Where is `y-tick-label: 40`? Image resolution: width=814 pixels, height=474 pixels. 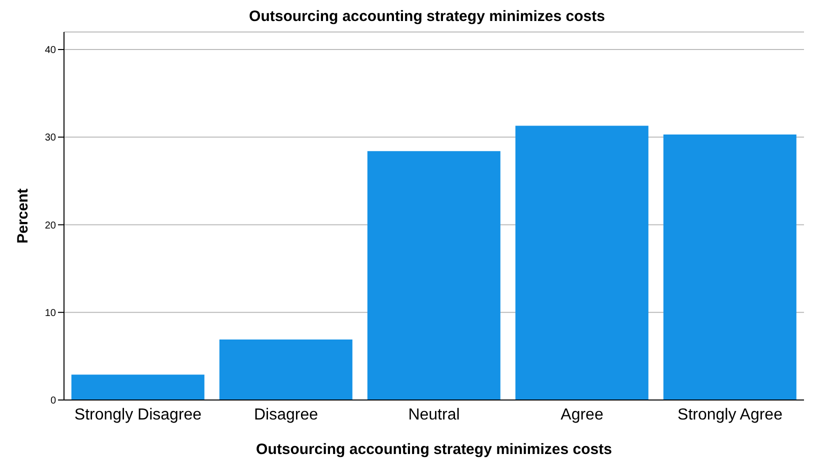 y-tick-label: 40 is located at coordinates (50, 50).